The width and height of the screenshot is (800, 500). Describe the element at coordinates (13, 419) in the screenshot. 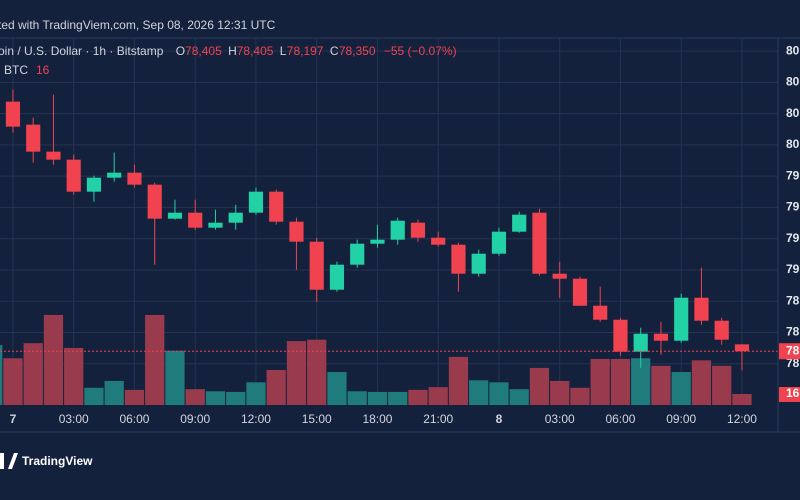

I see `x-tick-label: 7` at that location.